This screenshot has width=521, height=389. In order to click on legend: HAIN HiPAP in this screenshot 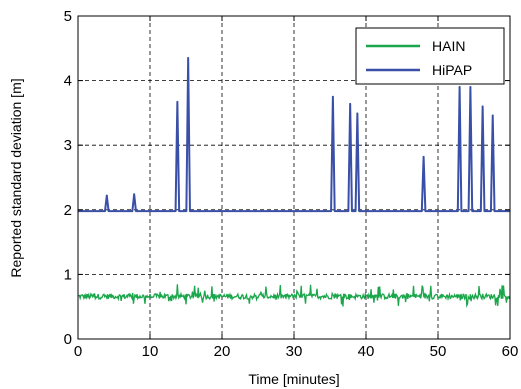, I will do `click(430, 56)`.